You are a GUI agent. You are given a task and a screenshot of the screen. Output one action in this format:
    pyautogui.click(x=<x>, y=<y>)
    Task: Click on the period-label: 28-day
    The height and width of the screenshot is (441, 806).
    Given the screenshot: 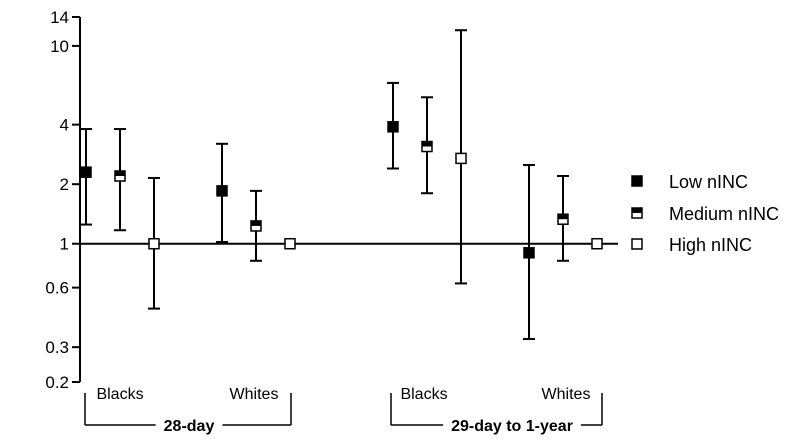 What is the action you would take?
    pyautogui.click(x=189, y=426)
    